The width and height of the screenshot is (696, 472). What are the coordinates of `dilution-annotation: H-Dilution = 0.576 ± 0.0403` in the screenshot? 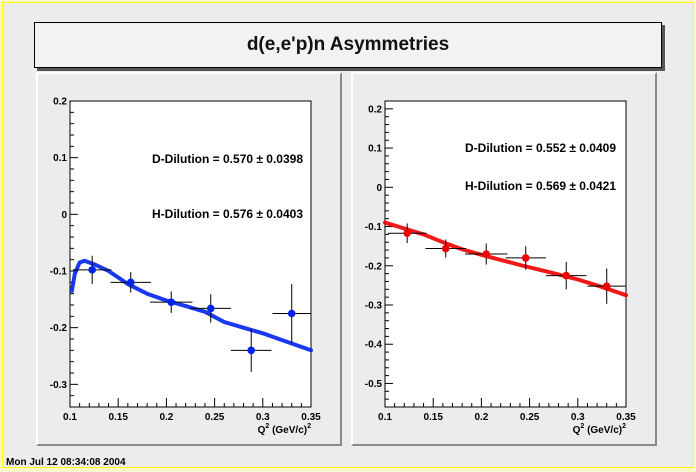 It's located at (227, 214).